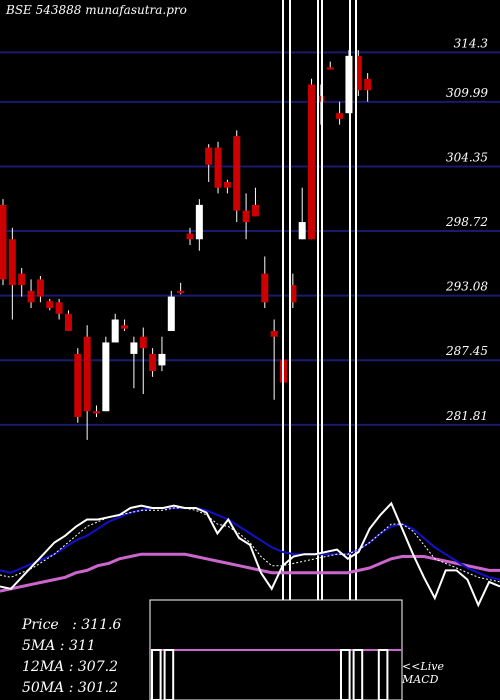 Image resolution: width=500 pixels, height=700 pixels. Describe the element at coordinates (43, 667) in the screenshot. I see `ma12-label: 12MA` at that location.